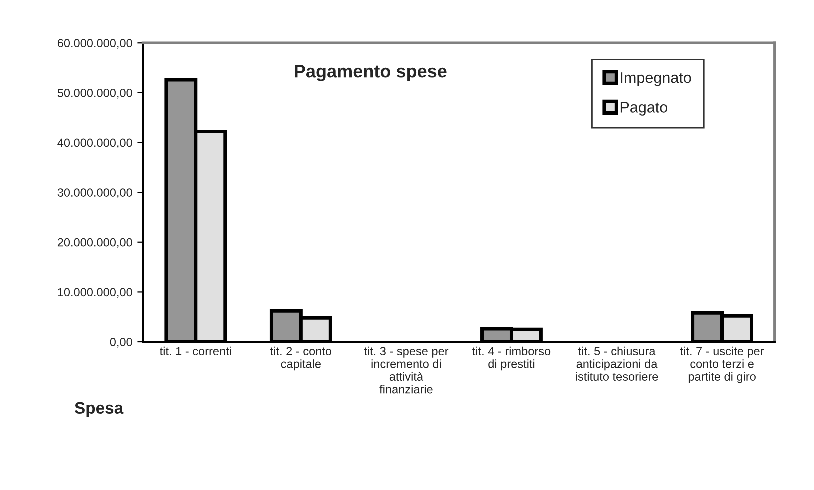  I want to click on x-tick-label: tit. 3 - spese per incremento di attività finanziarie, so click(406, 370).